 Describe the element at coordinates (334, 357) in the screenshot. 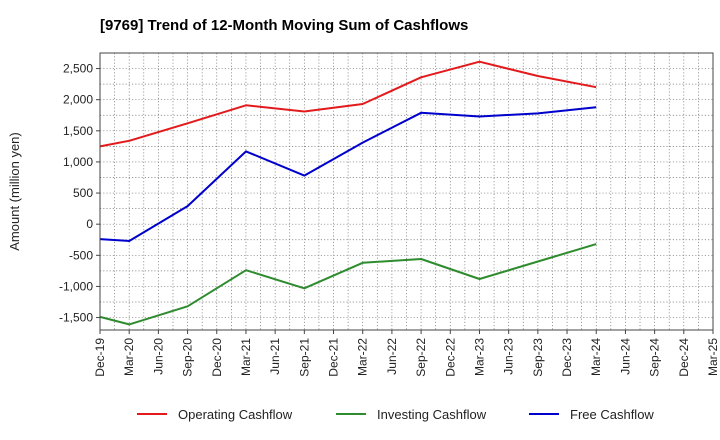

I see `x-tick-label: Dec-21` at that location.